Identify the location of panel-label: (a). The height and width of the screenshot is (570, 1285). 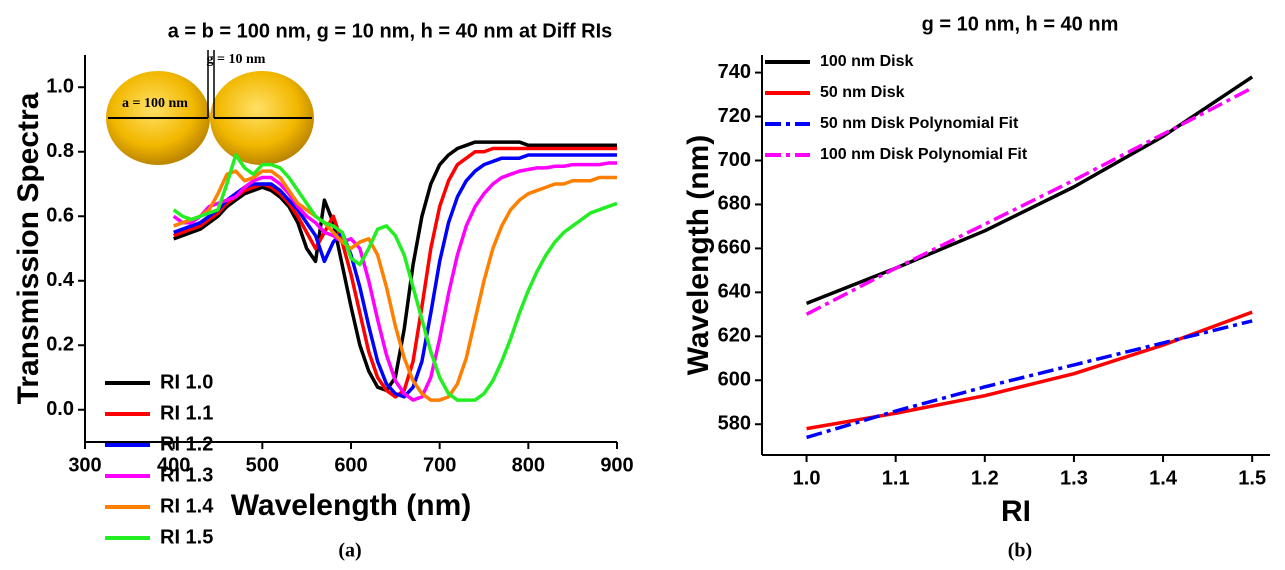
(349, 551).